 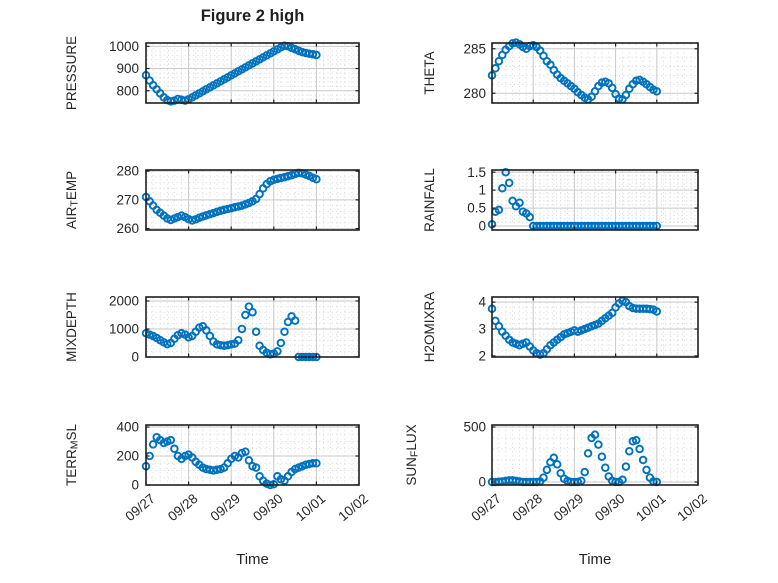 I want to click on pressure-plot: 800 900 1000 PRESSURE, so click(x=212, y=73).